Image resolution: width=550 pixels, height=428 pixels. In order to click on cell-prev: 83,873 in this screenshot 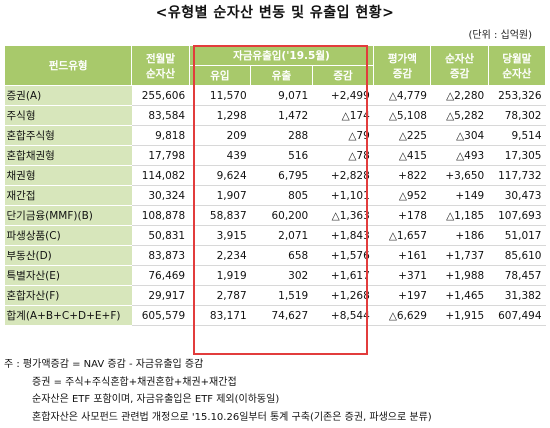, I will do `click(160, 255)`.